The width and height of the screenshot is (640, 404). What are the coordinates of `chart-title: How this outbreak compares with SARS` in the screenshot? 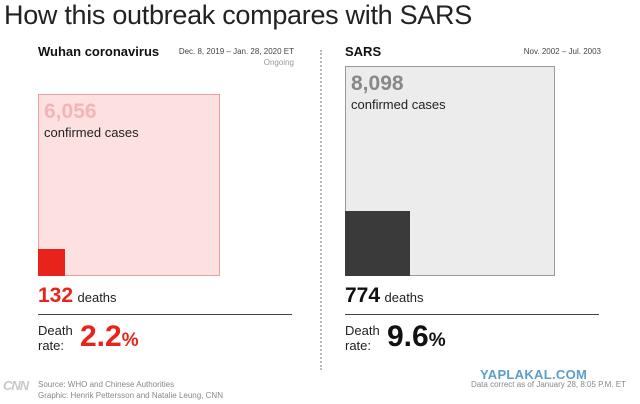 It's located at (238, 15).